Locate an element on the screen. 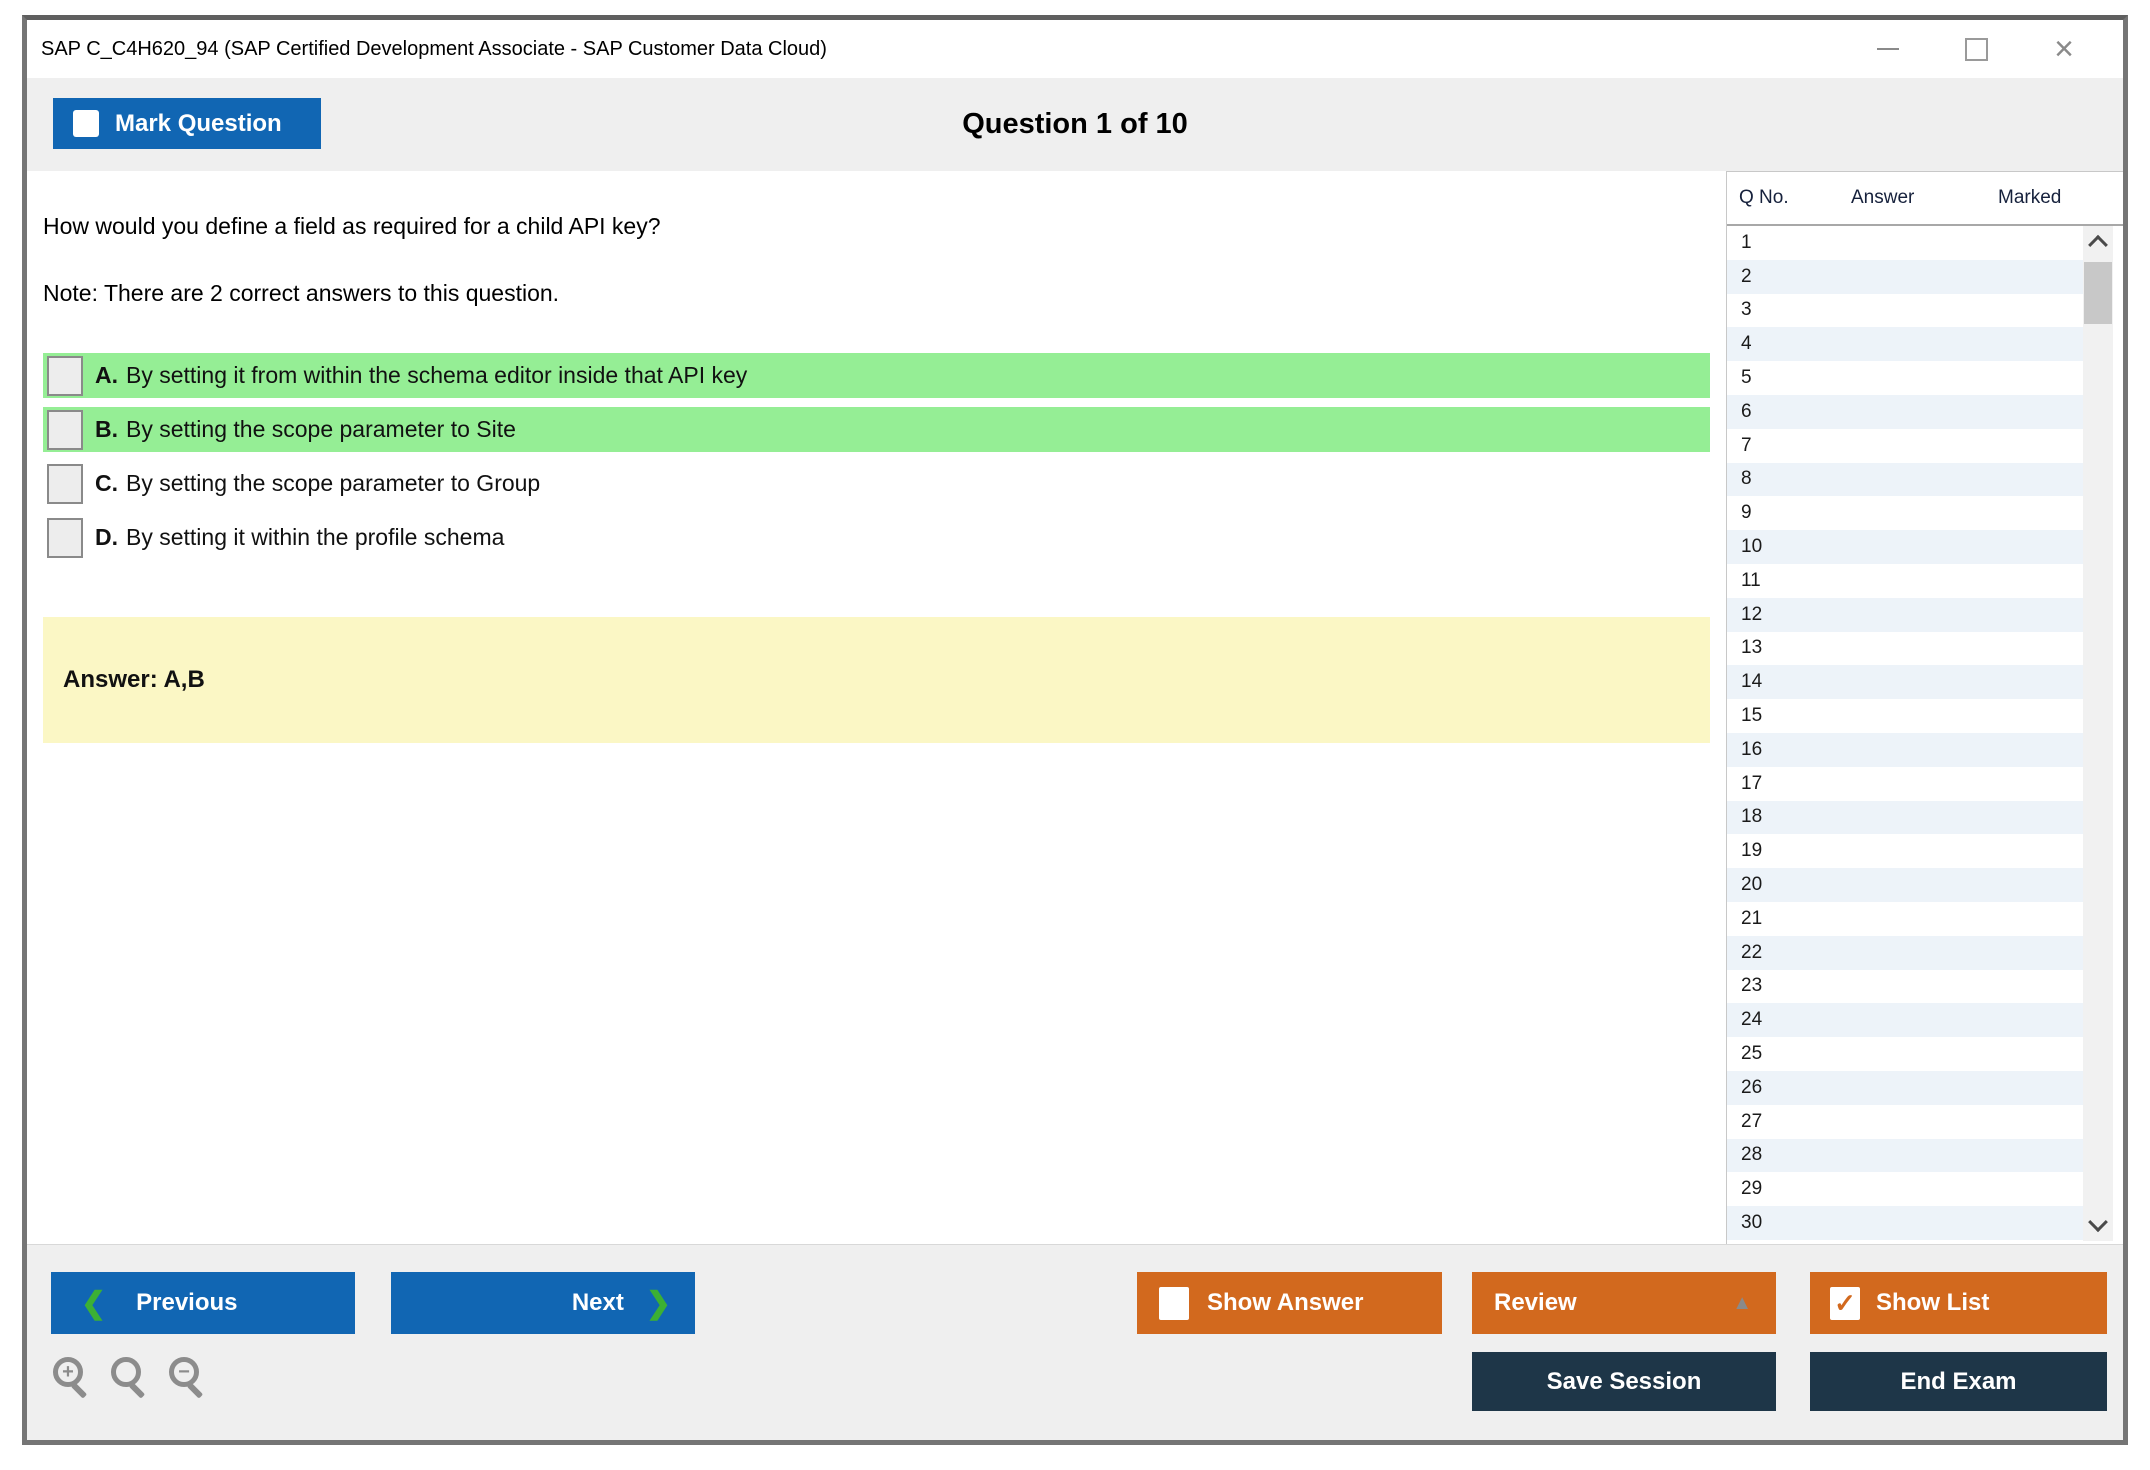 Image resolution: width=2150 pixels, height=1470 pixels. end-exam-button: End Exam is located at coordinates (1958, 1381).